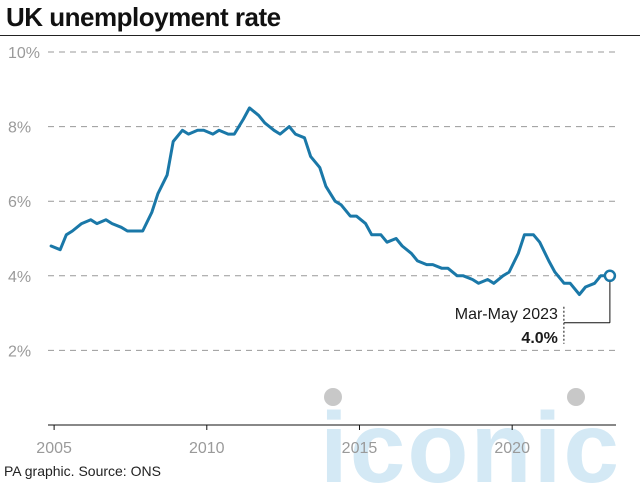  Describe the element at coordinates (82, 471) in the screenshot. I see `source-credit: PA graphic. Source: ONS` at that location.